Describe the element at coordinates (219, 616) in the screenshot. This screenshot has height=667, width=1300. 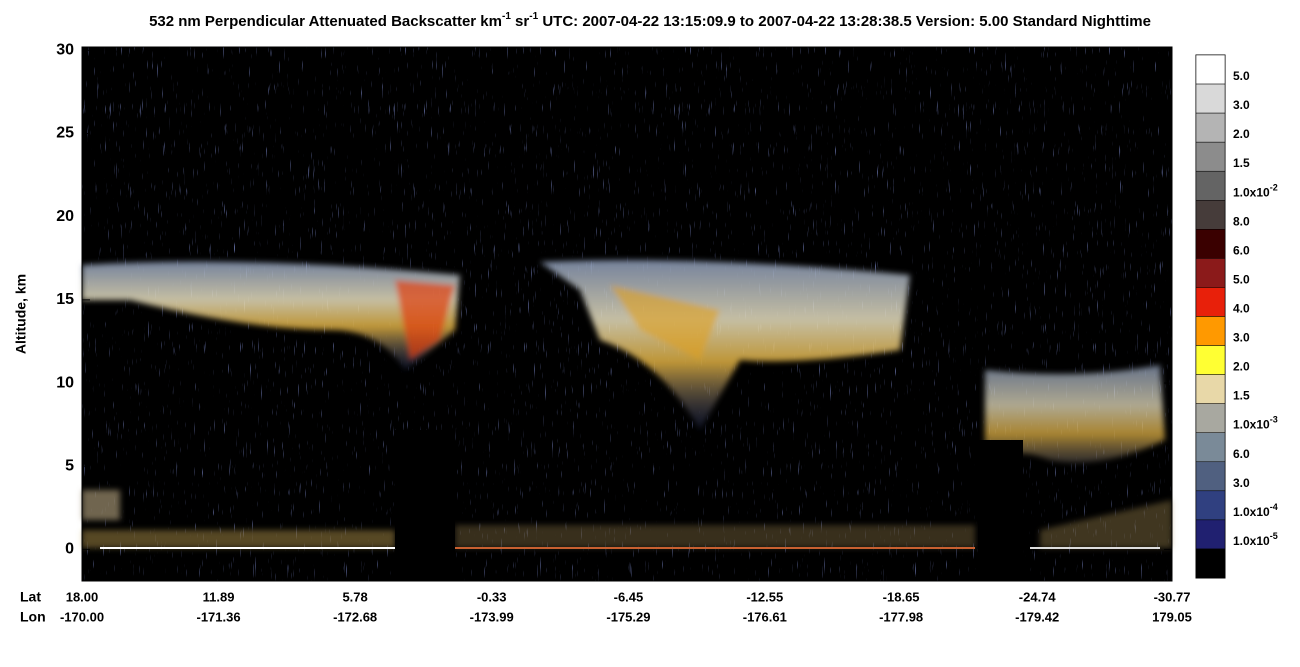
I see `lon-tick-label: -171.36` at that location.